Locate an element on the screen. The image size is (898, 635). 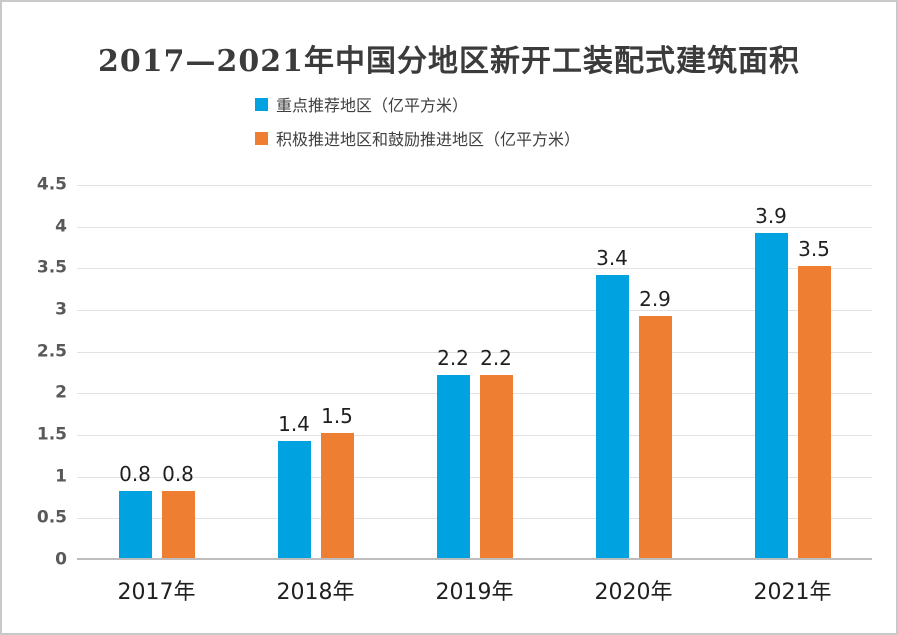
bar-wrap: 1.5 is located at coordinates (337, 482).